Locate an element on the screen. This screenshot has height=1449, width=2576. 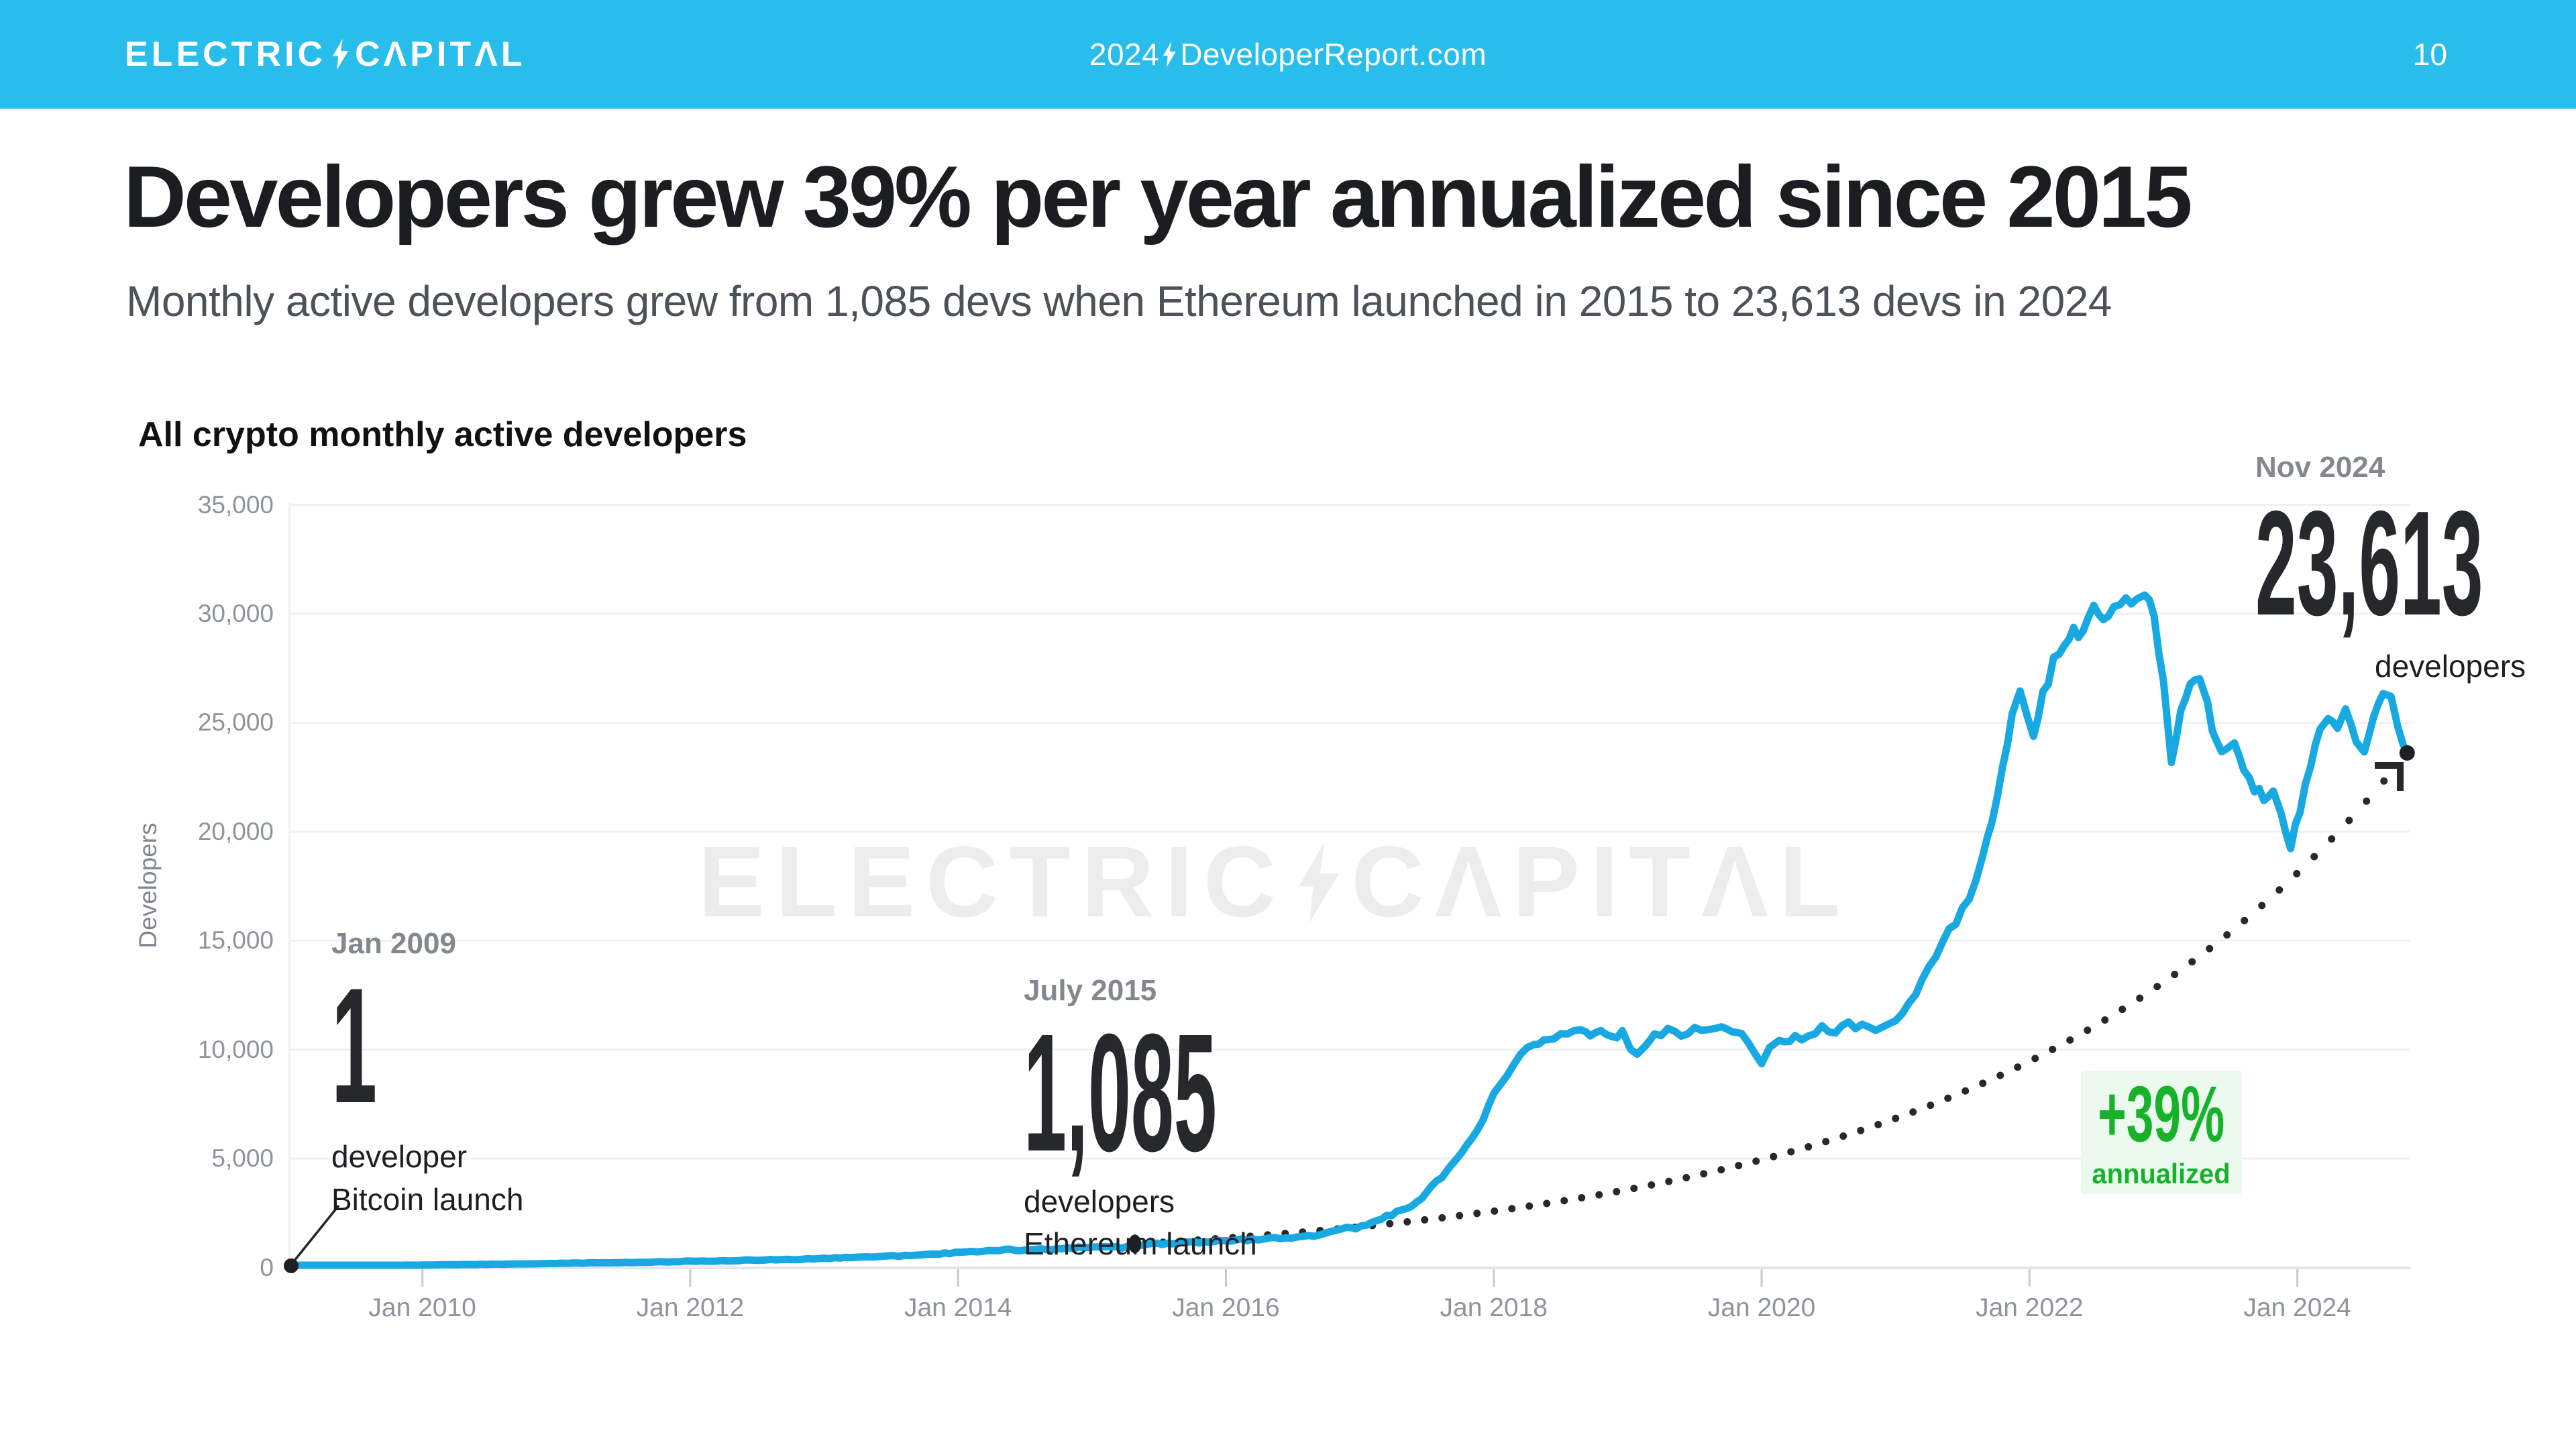
annotation-value: 1 is located at coordinates (354, 1045).